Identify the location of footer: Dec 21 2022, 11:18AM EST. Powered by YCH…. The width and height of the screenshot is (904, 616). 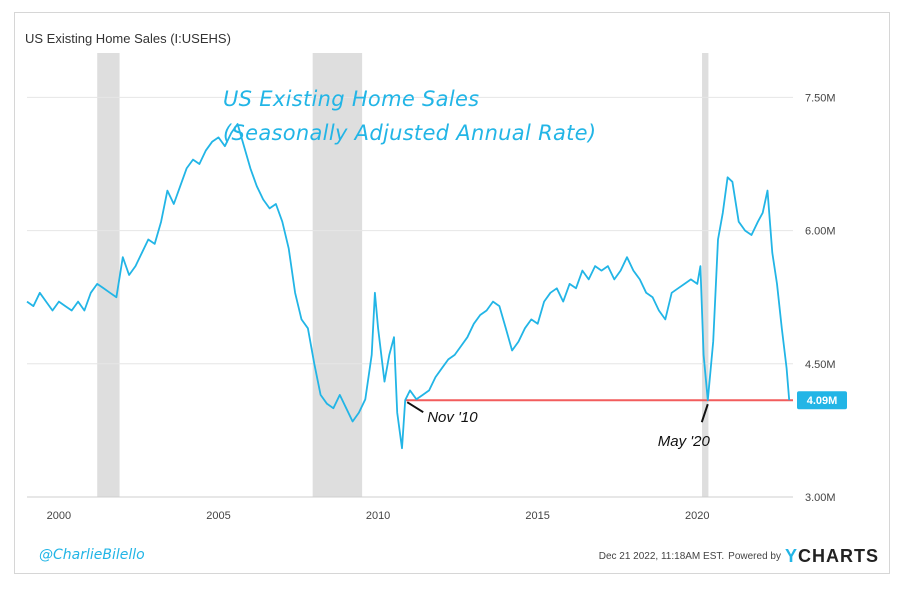
(739, 556).